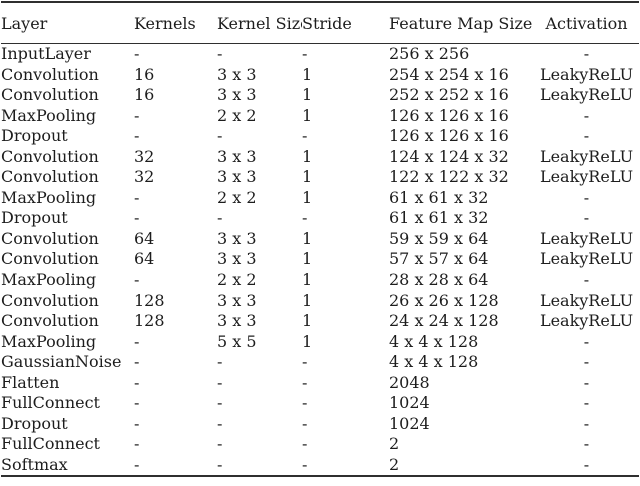 The height and width of the screenshot is (486, 640). What do you see at coordinates (434, 362) in the screenshot?
I see `cell-feature-map-size: 4 x 4 x 128` at bounding box center [434, 362].